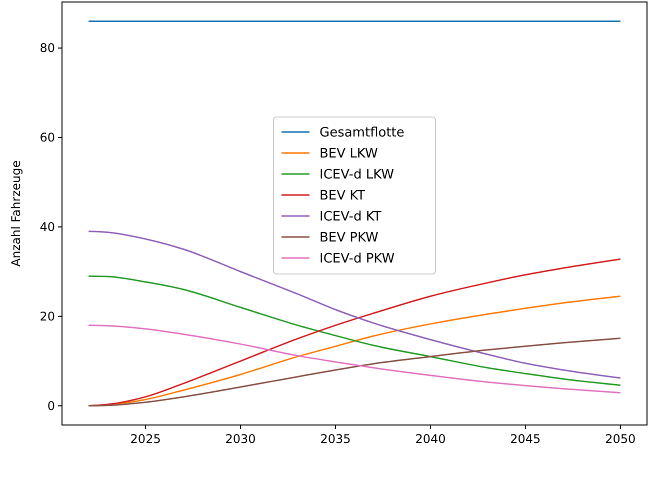 This screenshot has height=480, width=659. What do you see at coordinates (145, 439) in the screenshot?
I see `x-tick-label: 2025` at bounding box center [145, 439].